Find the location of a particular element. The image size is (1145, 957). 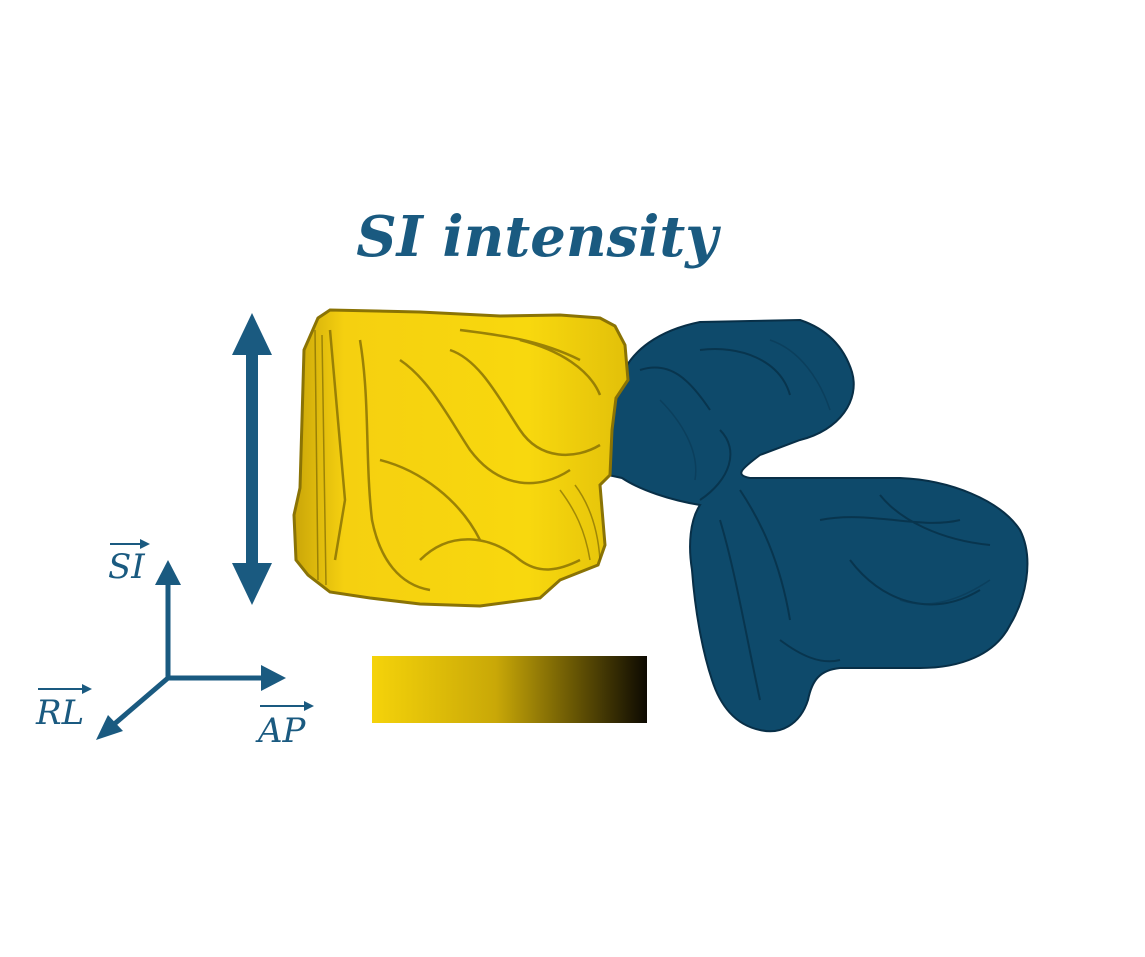

axis-label-si: SI is located at coordinates (129, 563).